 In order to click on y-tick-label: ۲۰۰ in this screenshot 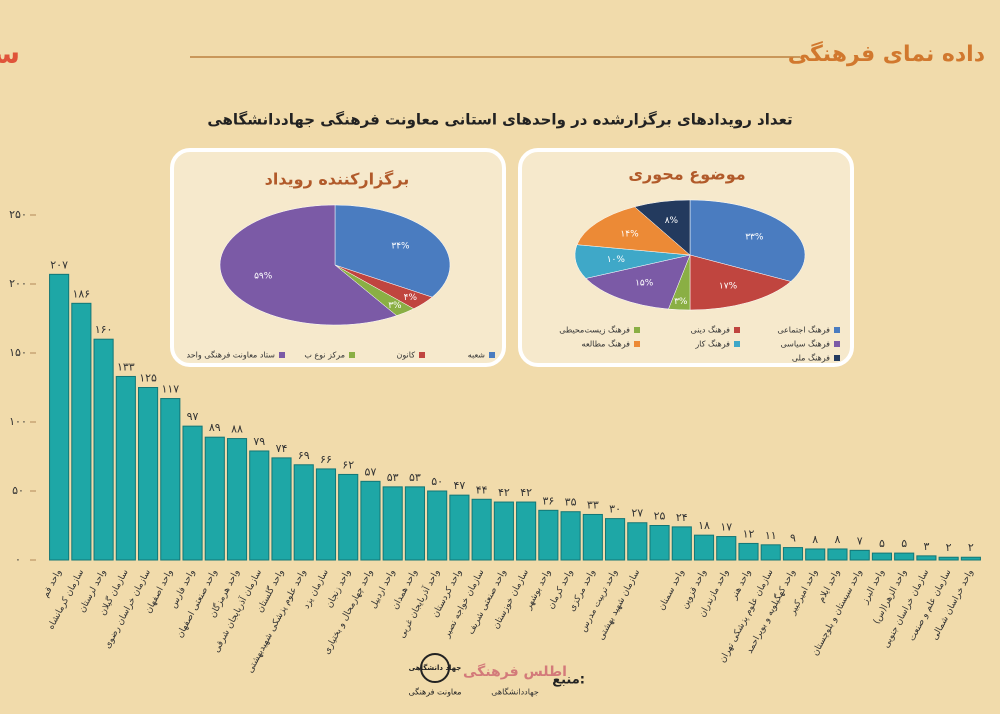, I will do `click(18, 283)`.